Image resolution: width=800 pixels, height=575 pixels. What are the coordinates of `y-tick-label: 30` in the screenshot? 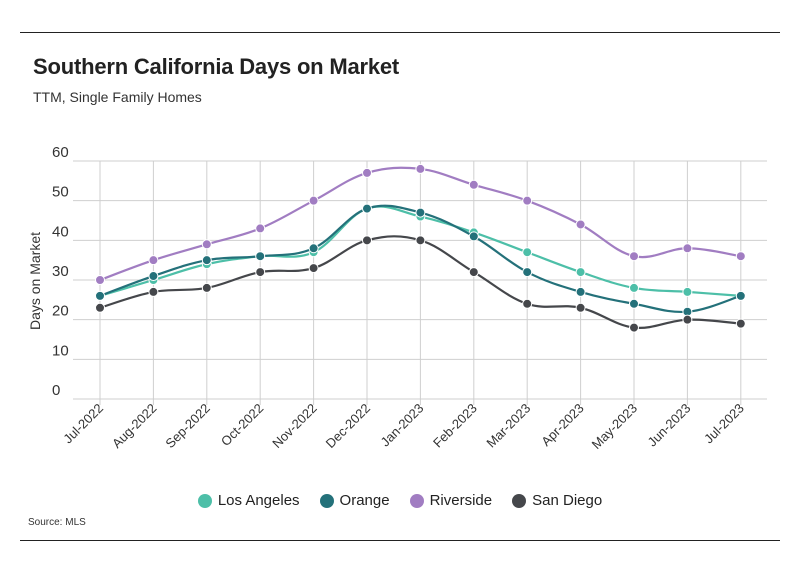 It's located at (60, 271).